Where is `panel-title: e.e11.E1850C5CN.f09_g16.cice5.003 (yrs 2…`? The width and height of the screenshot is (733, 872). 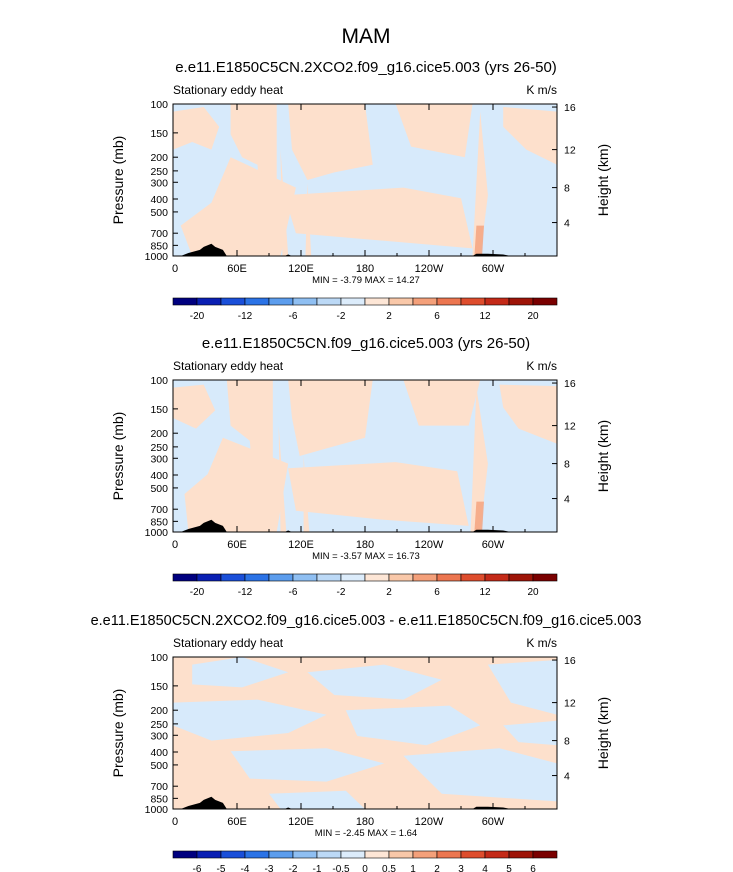
panel-title: e.e11.E1850C5CN.f09_g16.cice5.003 (yrs 2… is located at coordinates (366, 343).